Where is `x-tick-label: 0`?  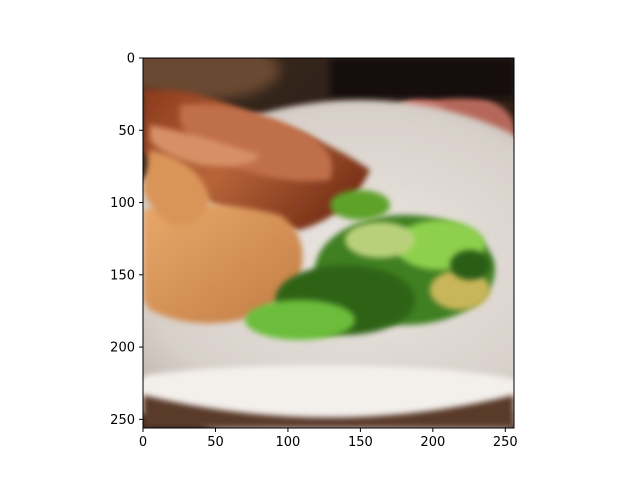 x-tick-label: 0 is located at coordinates (143, 442).